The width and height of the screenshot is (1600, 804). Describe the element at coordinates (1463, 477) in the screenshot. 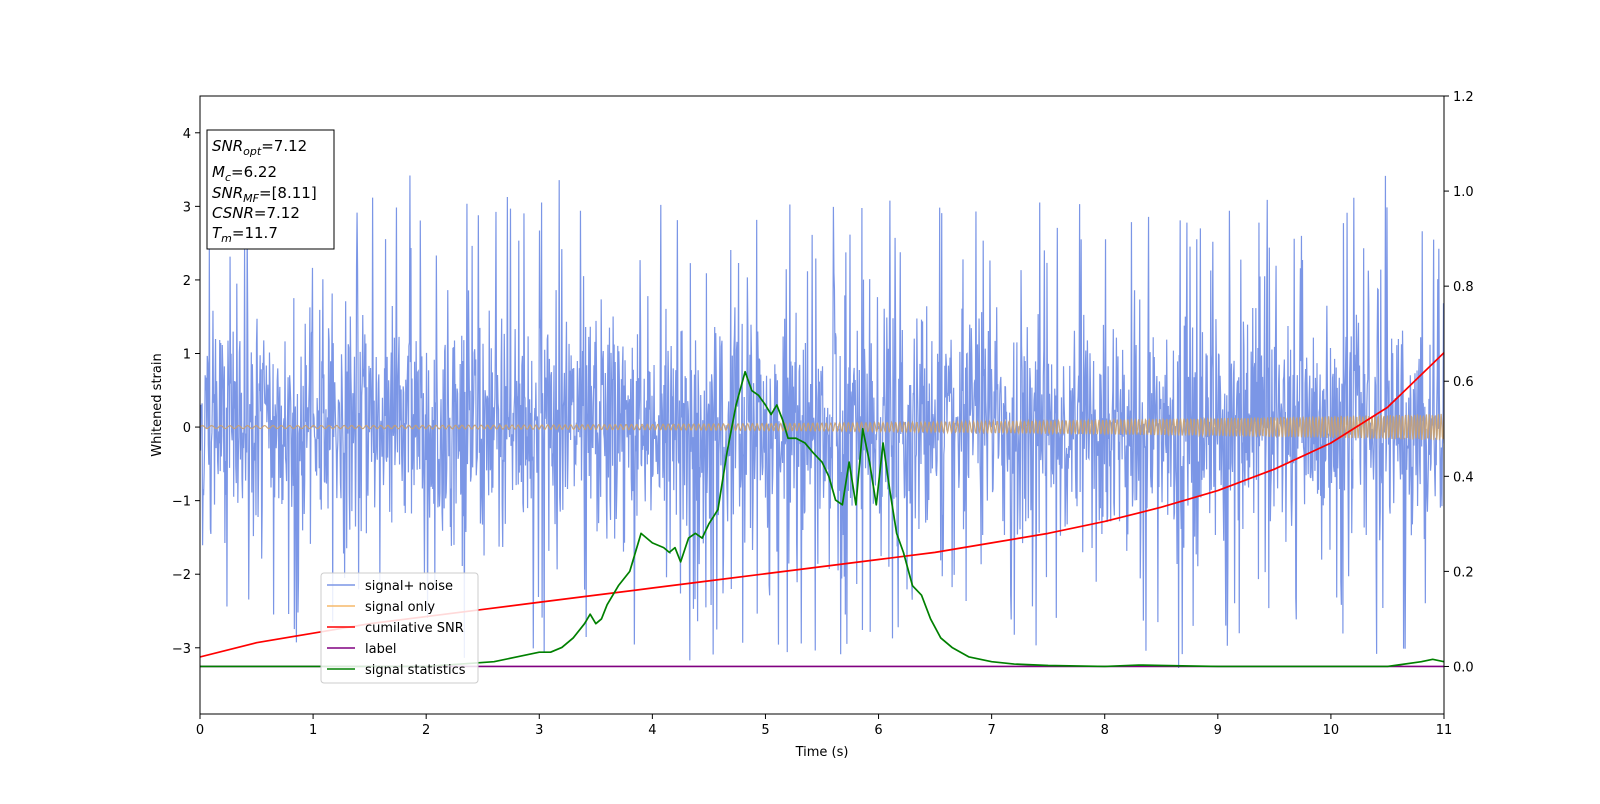

I see `y-right-tick-label: 0.4` at that location.